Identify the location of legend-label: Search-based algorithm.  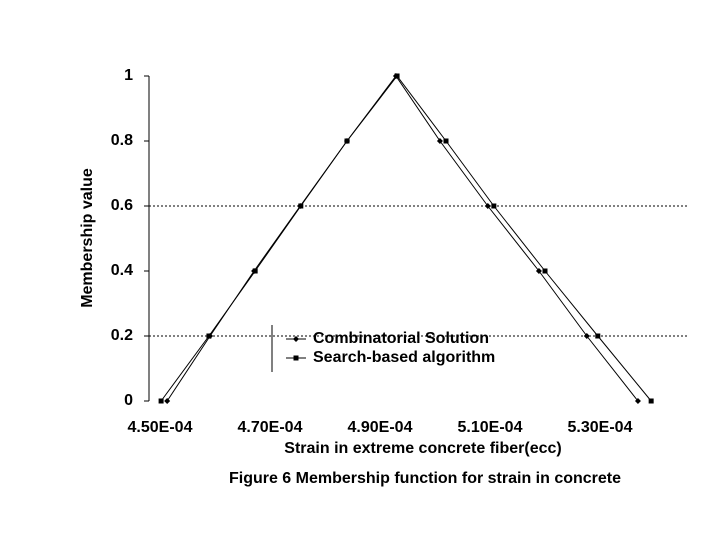
(404, 357).